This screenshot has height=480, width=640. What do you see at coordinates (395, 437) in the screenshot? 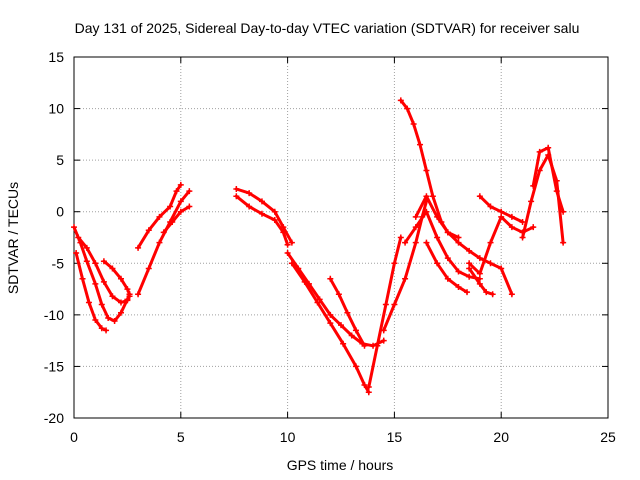
I see `x-tick-label: 15` at bounding box center [395, 437].